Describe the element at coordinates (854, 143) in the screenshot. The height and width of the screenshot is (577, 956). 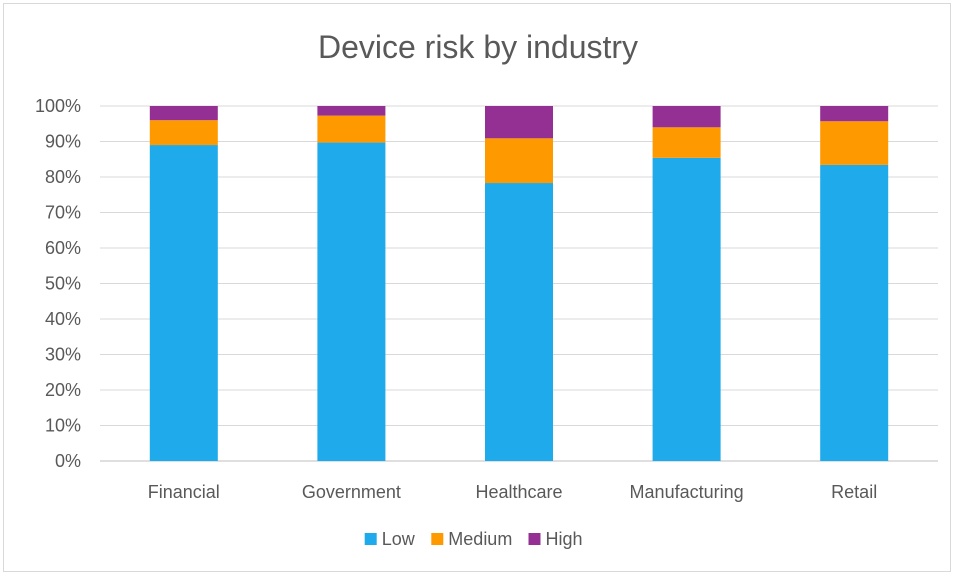
I see `bar-medium-retail` at that location.